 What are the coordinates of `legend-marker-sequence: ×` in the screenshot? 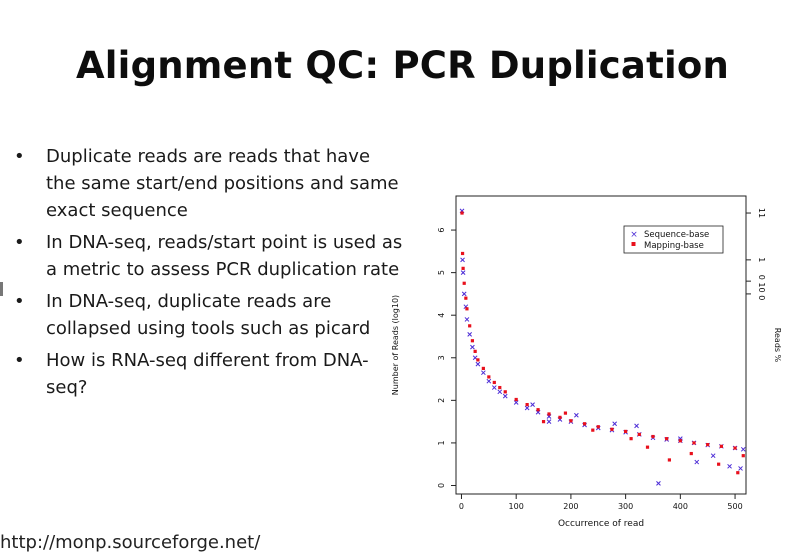 It's located at (634, 235).